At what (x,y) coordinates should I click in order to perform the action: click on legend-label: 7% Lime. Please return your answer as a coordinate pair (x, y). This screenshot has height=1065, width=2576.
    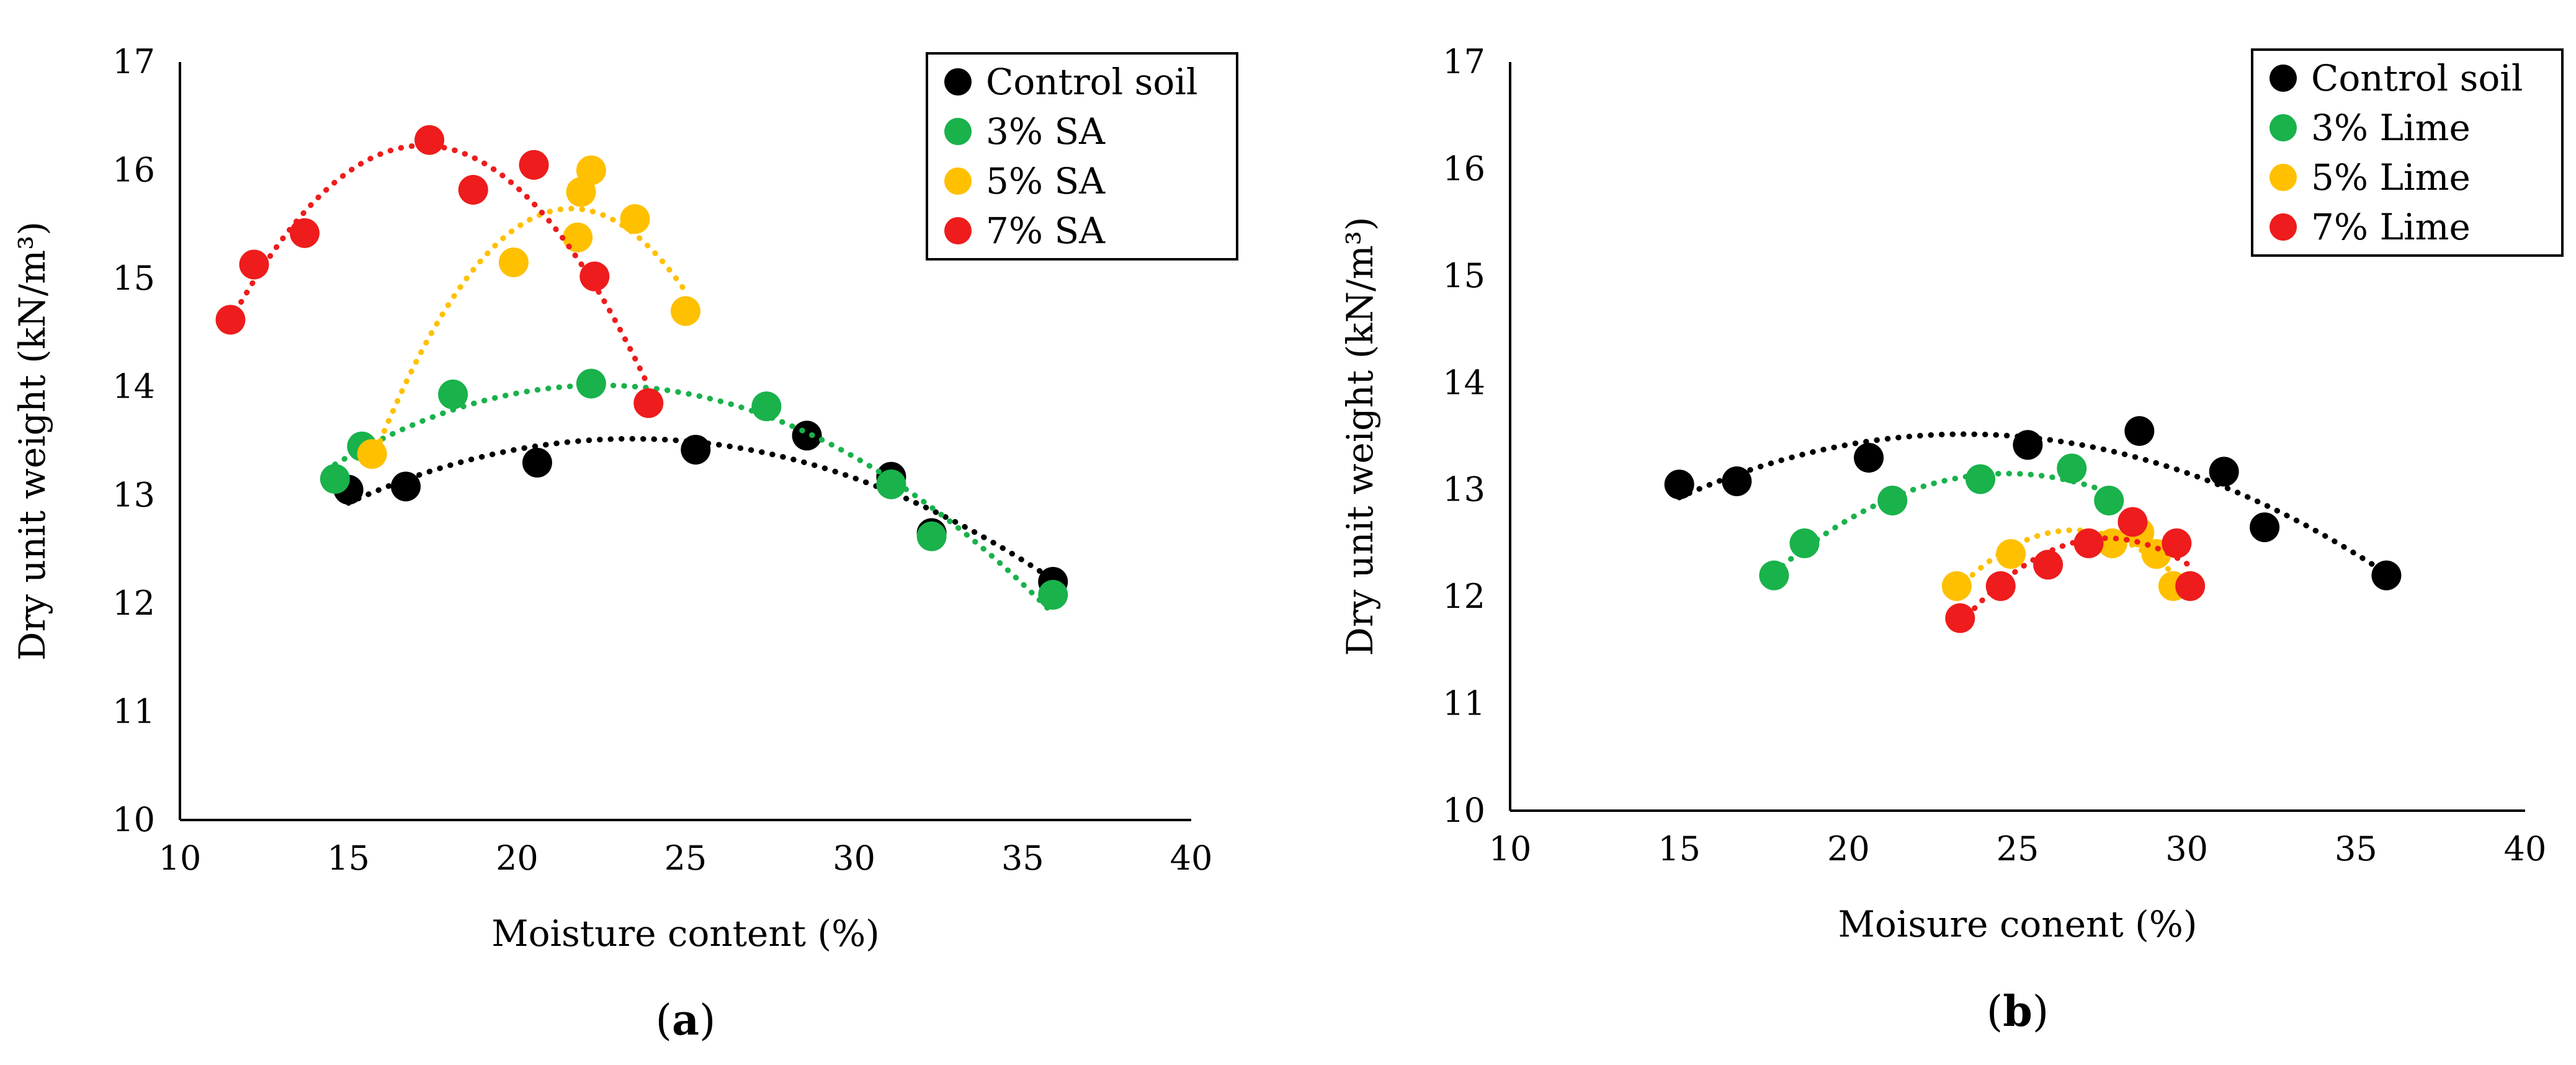
    Looking at the image, I should click on (2391, 227).